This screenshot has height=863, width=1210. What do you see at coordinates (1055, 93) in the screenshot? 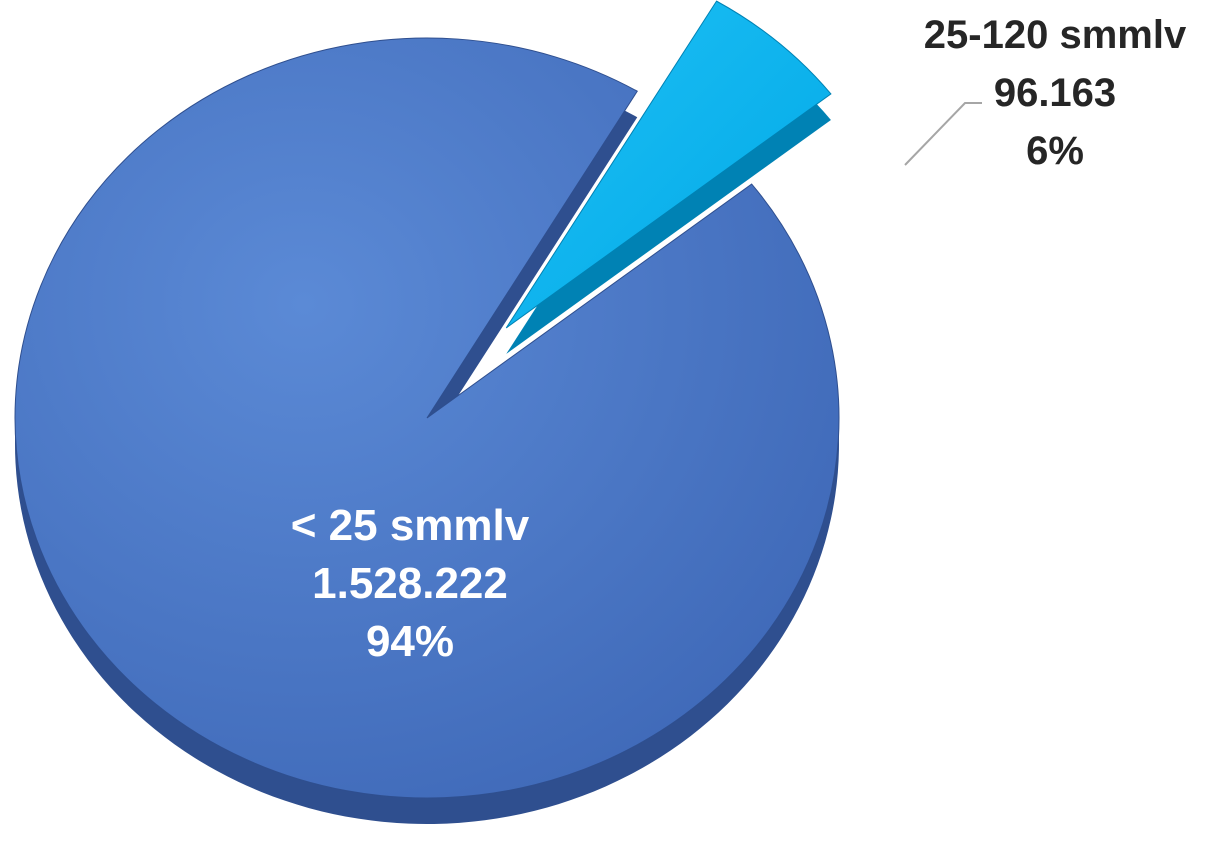
I see `slice-value-25-120: 96.163` at bounding box center [1055, 93].